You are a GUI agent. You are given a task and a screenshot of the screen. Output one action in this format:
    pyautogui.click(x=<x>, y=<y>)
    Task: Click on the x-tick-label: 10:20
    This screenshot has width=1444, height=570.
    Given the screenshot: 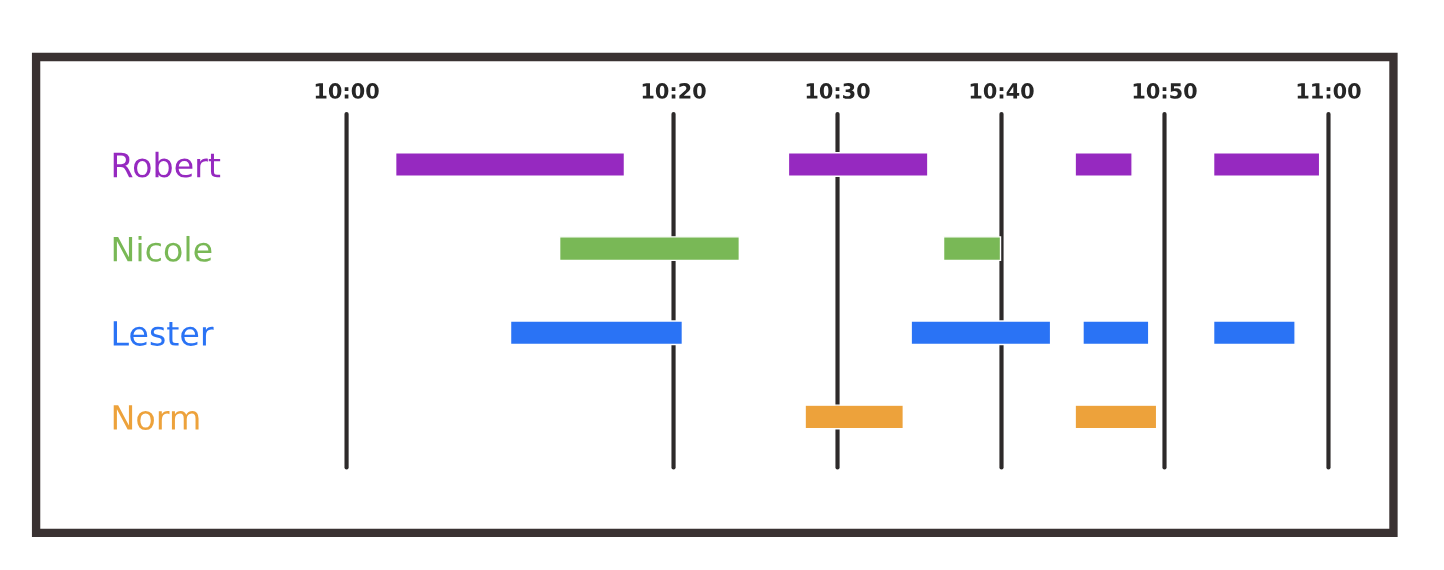 What is the action you would take?
    pyautogui.click(x=674, y=91)
    